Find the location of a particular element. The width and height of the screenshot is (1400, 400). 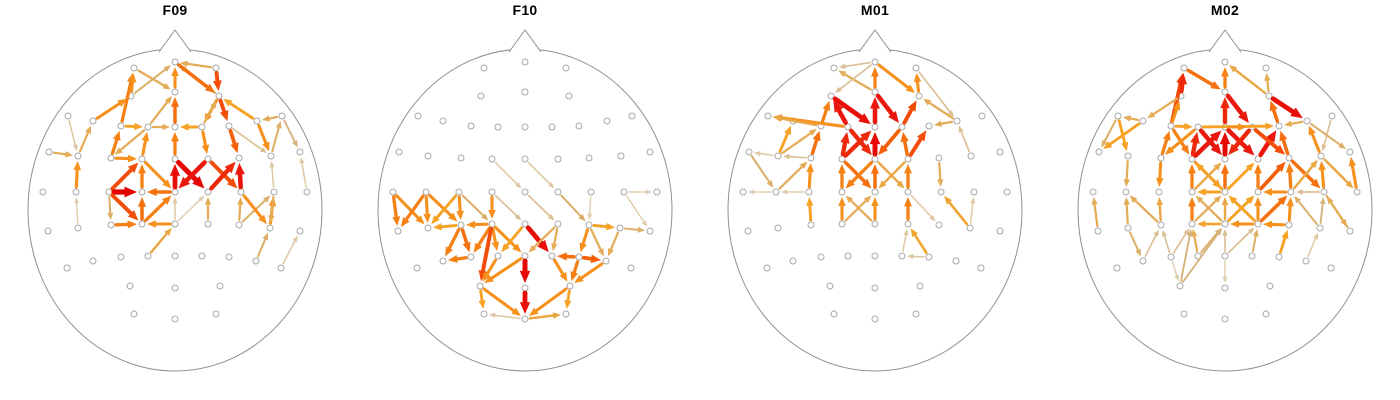

panel-title: M01 is located at coordinates (875, 10).